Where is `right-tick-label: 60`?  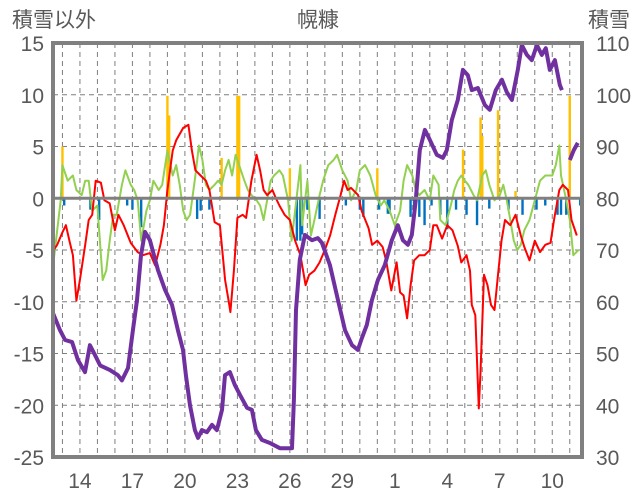
right-tick-label: 60 is located at coordinates (607, 303).